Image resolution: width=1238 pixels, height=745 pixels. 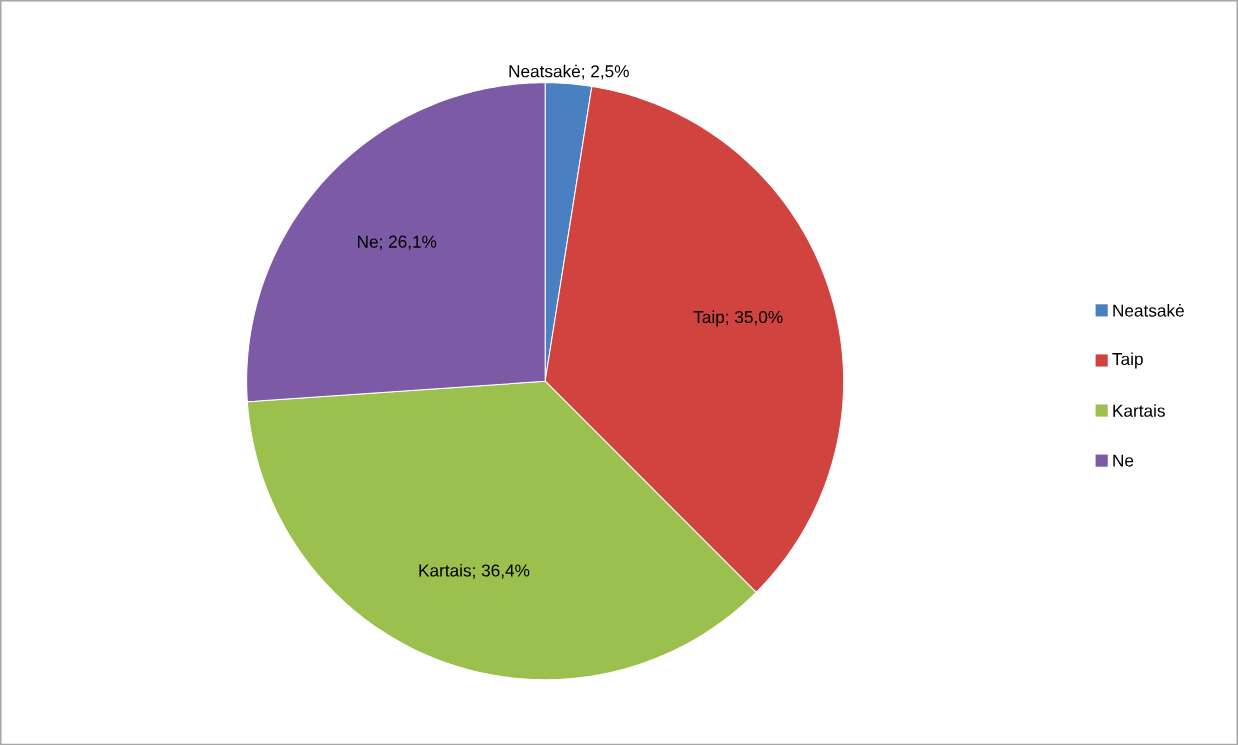 What do you see at coordinates (738, 318) in the screenshot?
I see `data-label: Taip; 35,0%` at bounding box center [738, 318].